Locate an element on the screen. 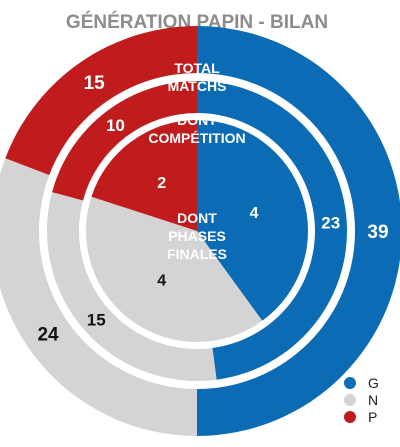  middle-ring-label-line-2: COMPÉTITION is located at coordinates (196, 138).